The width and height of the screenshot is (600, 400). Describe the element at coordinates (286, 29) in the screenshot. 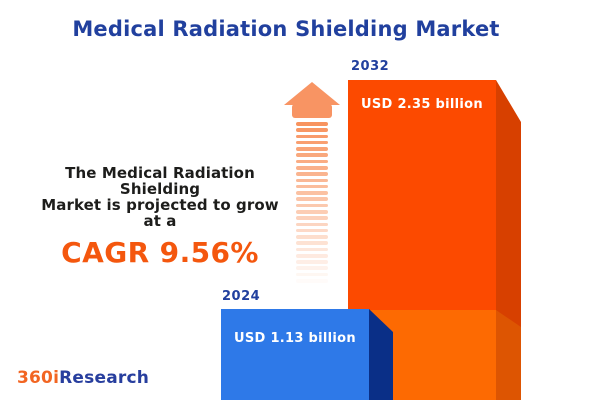

I see `page-title: Medical Radiation Shielding Market` at that location.